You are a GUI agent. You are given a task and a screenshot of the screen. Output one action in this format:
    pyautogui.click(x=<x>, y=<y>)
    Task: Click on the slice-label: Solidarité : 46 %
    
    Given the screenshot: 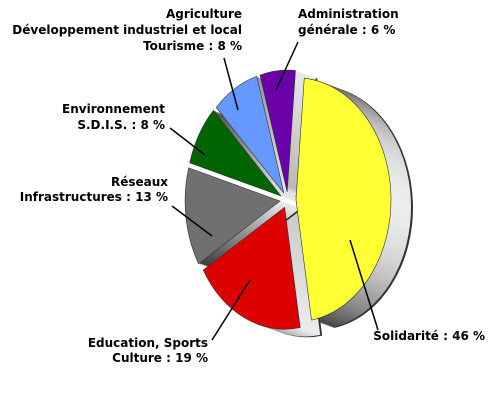 What is the action you would take?
    pyautogui.click(x=429, y=336)
    